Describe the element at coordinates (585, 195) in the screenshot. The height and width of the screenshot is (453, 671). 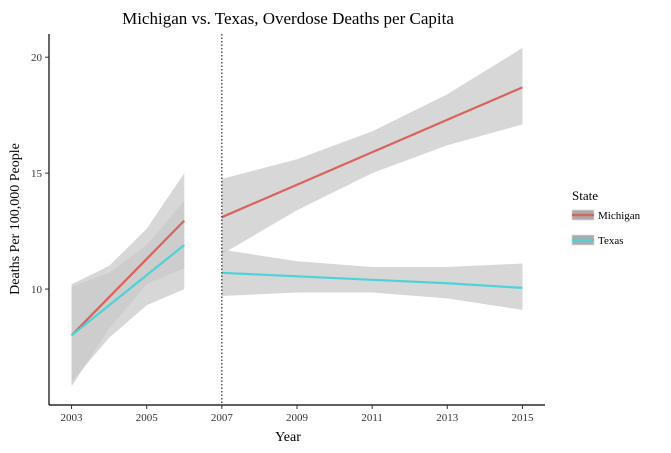
I see `legend-title: State` at that location.